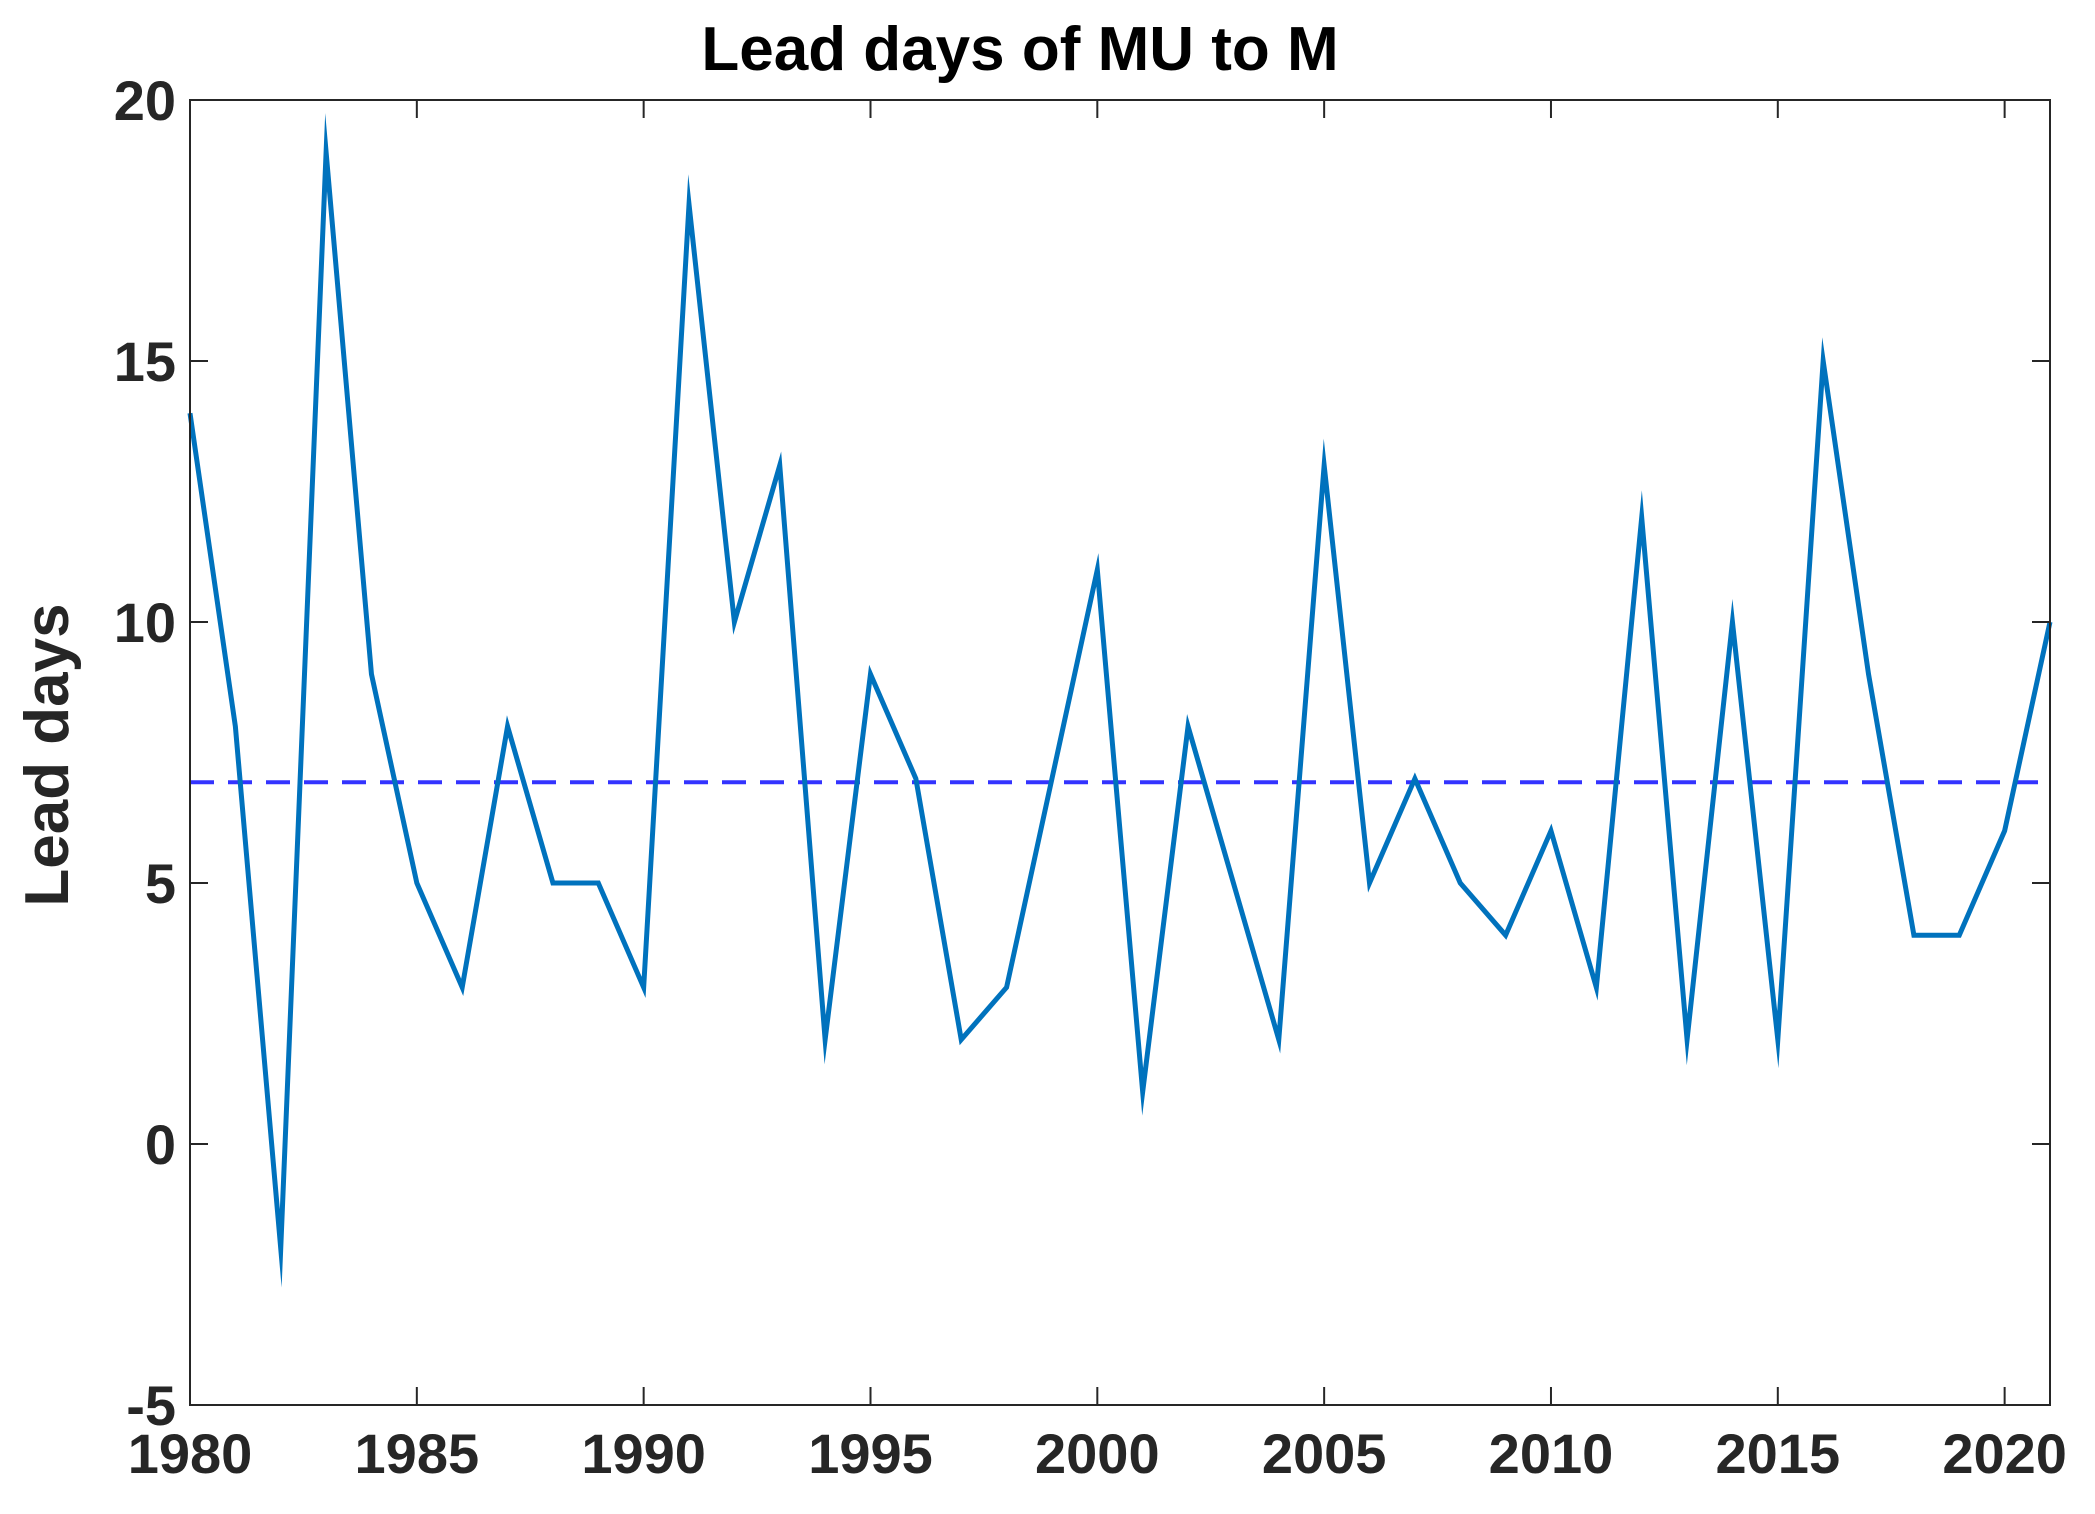  I want to click on x-tick-label: 1995, so click(870, 1453).